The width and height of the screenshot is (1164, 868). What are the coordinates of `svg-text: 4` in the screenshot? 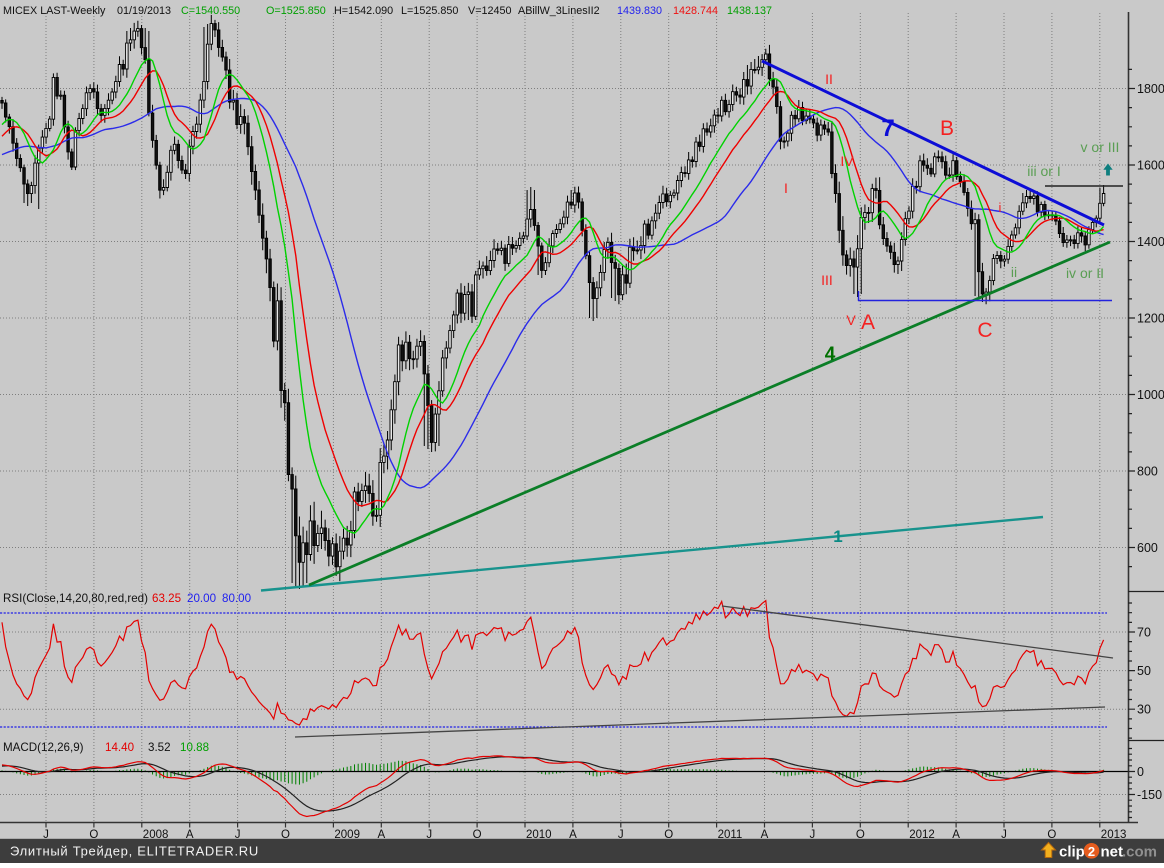 It's located at (830, 354).